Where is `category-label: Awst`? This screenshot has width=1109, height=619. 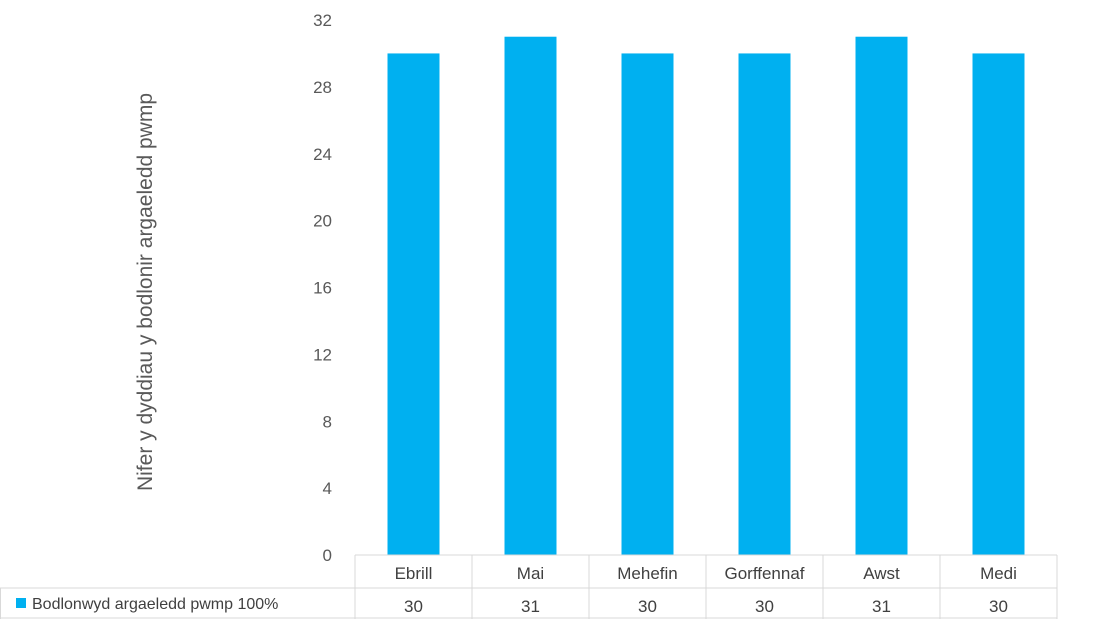 category-label: Awst is located at coordinates (881, 573).